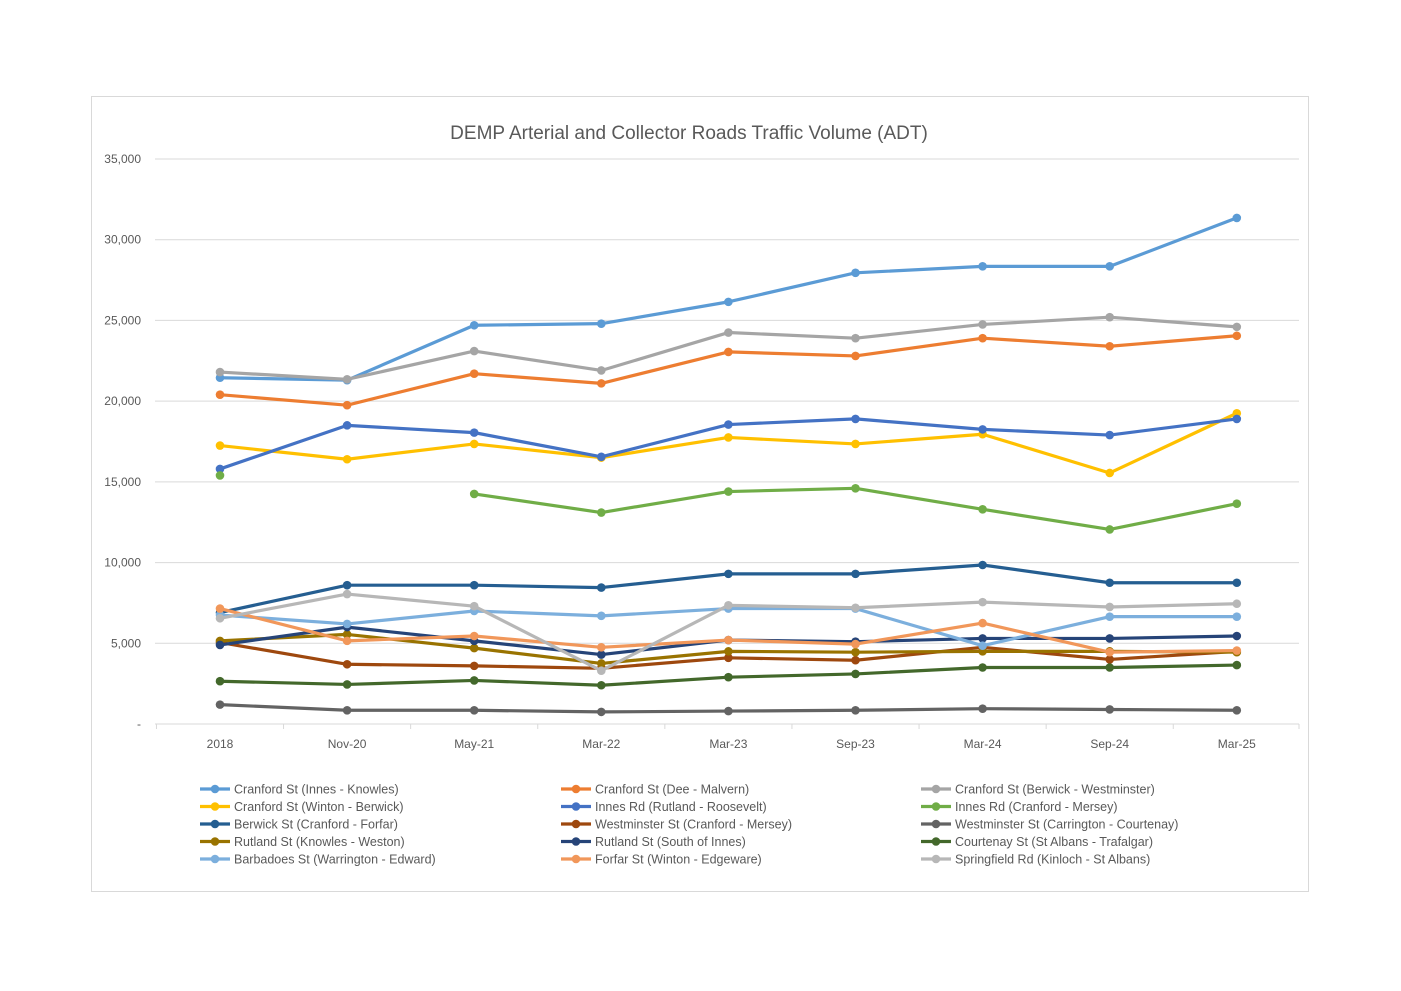 Image resolution: width=1401 pixels, height=991 pixels. What do you see at coordinates (661, 860) in the screenshot?
I see `legend-item: Forfar St (Winton - Edgeware)` at bounding box center [661, 860].